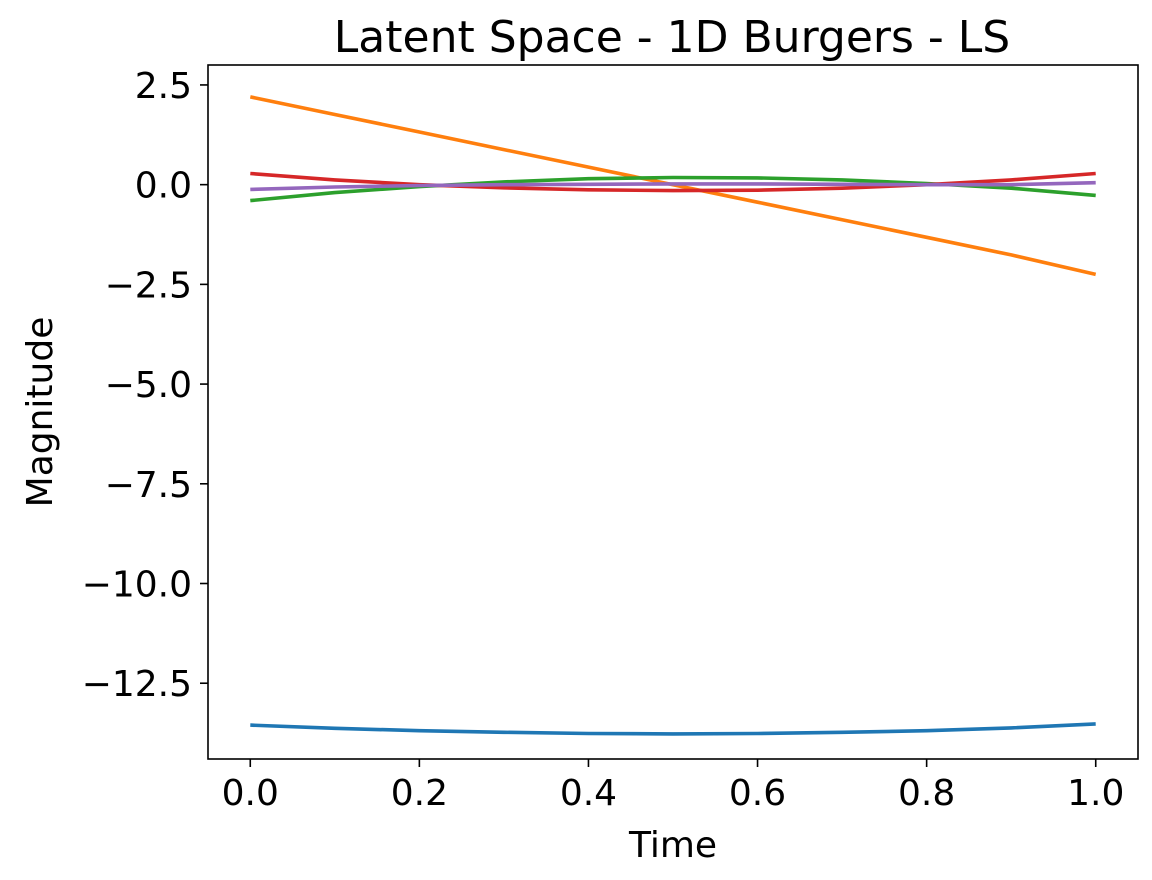 The height and width of the screenshot is (880, 1152). I want to click on y-tick-label: 0.0, so click(163, 186).